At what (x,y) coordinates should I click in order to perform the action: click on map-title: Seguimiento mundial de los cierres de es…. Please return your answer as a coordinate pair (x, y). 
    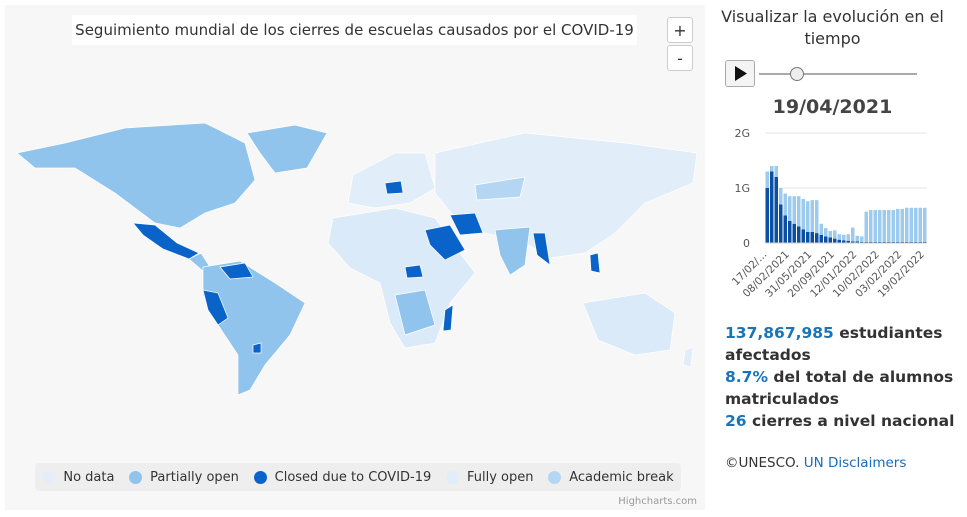
    Looking at the image, I should click on (354, 30).